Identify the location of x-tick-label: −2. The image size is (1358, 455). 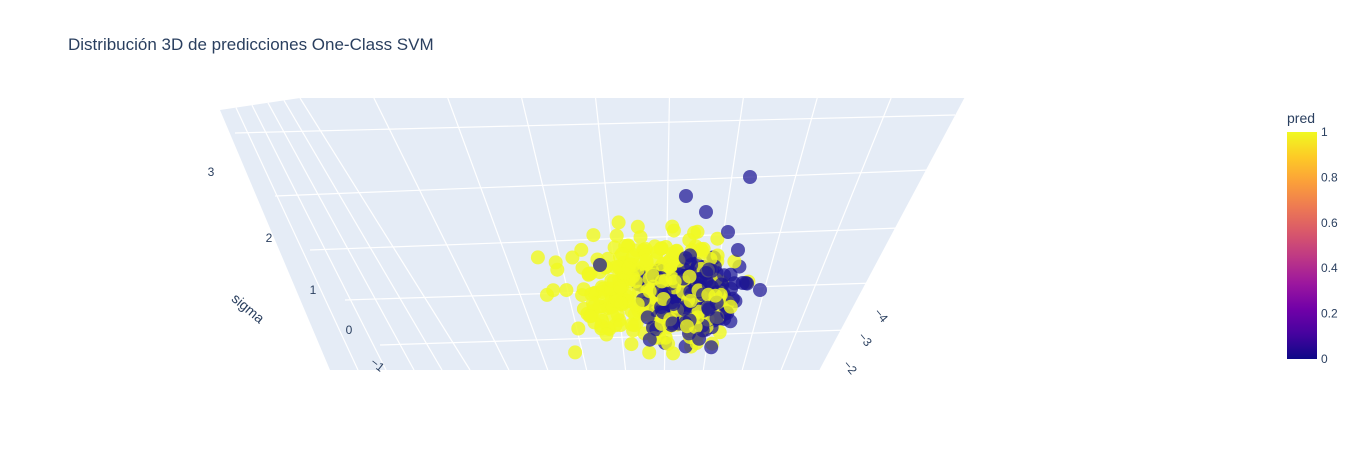
(850, 368).